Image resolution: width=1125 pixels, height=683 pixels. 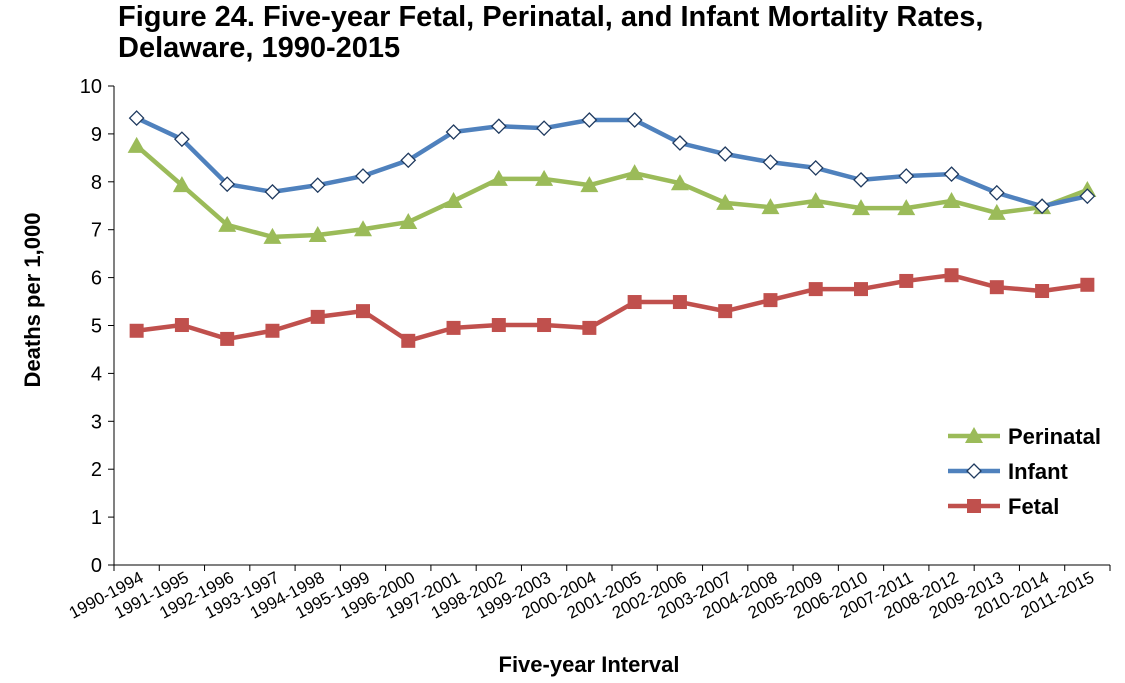 I want to click on y-tick-label: 4, so click(x=96, y=374).